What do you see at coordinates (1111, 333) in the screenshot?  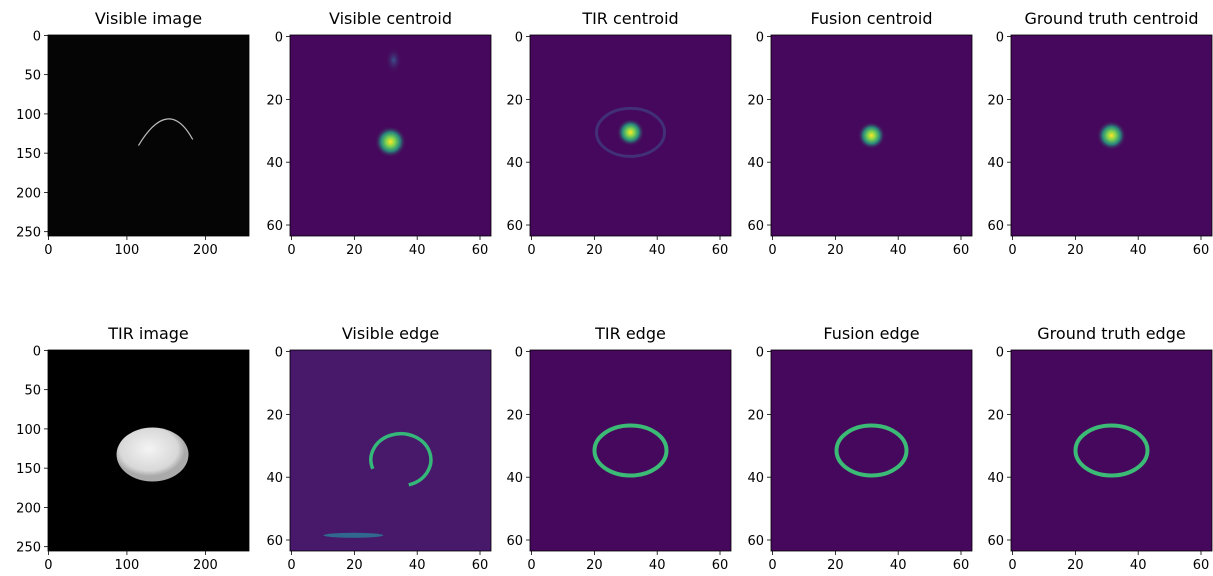 I see `subplot-title: Ground truth edge` at bounding box center [1111, 333].